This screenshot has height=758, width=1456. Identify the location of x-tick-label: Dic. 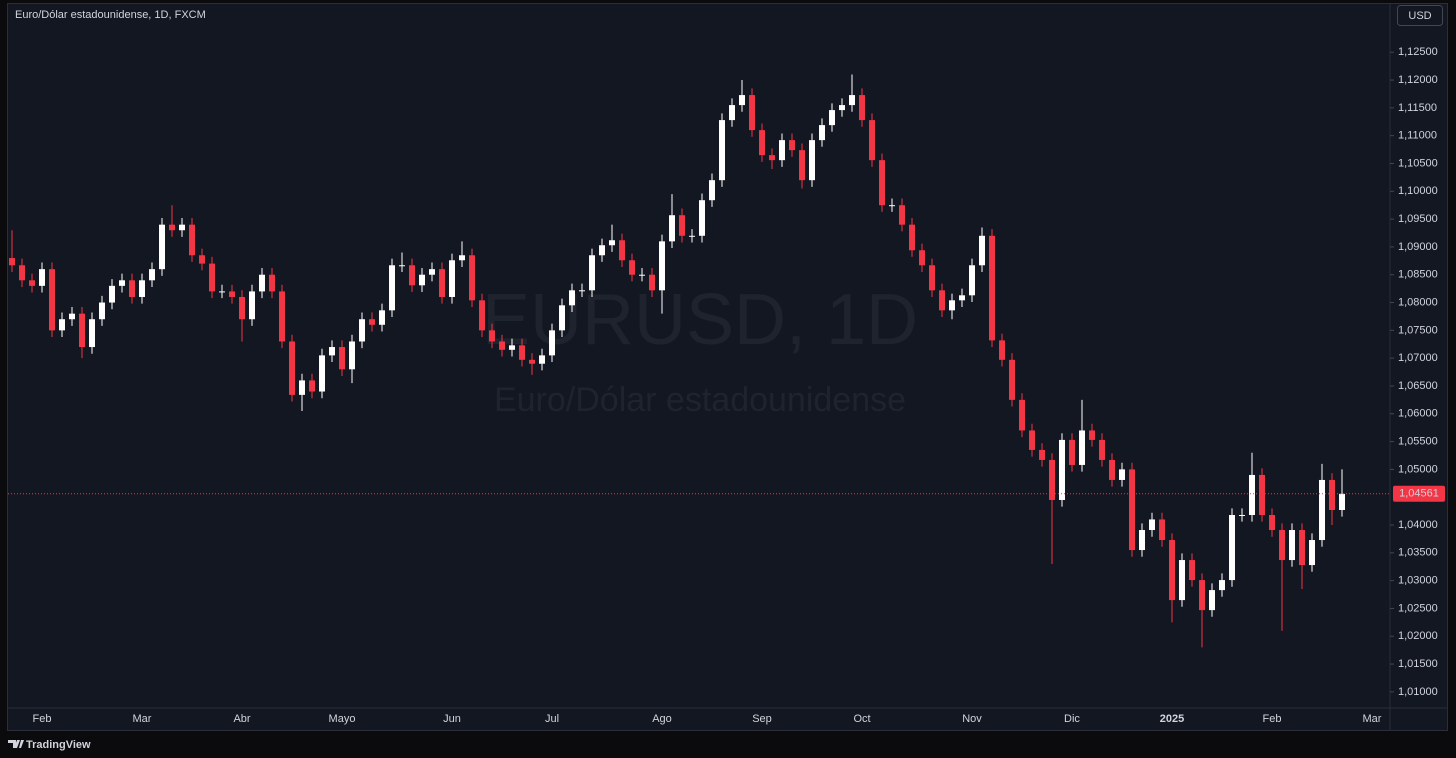
(1072, 719).